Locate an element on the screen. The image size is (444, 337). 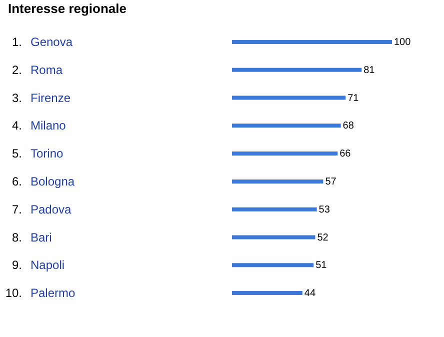
text: 5. is located at coordinates (17, 153).